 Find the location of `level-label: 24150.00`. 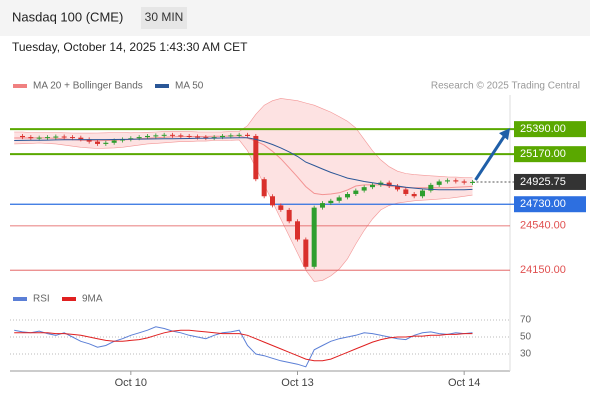

level-label: 24150.00 is located at coordinates (543, 270).